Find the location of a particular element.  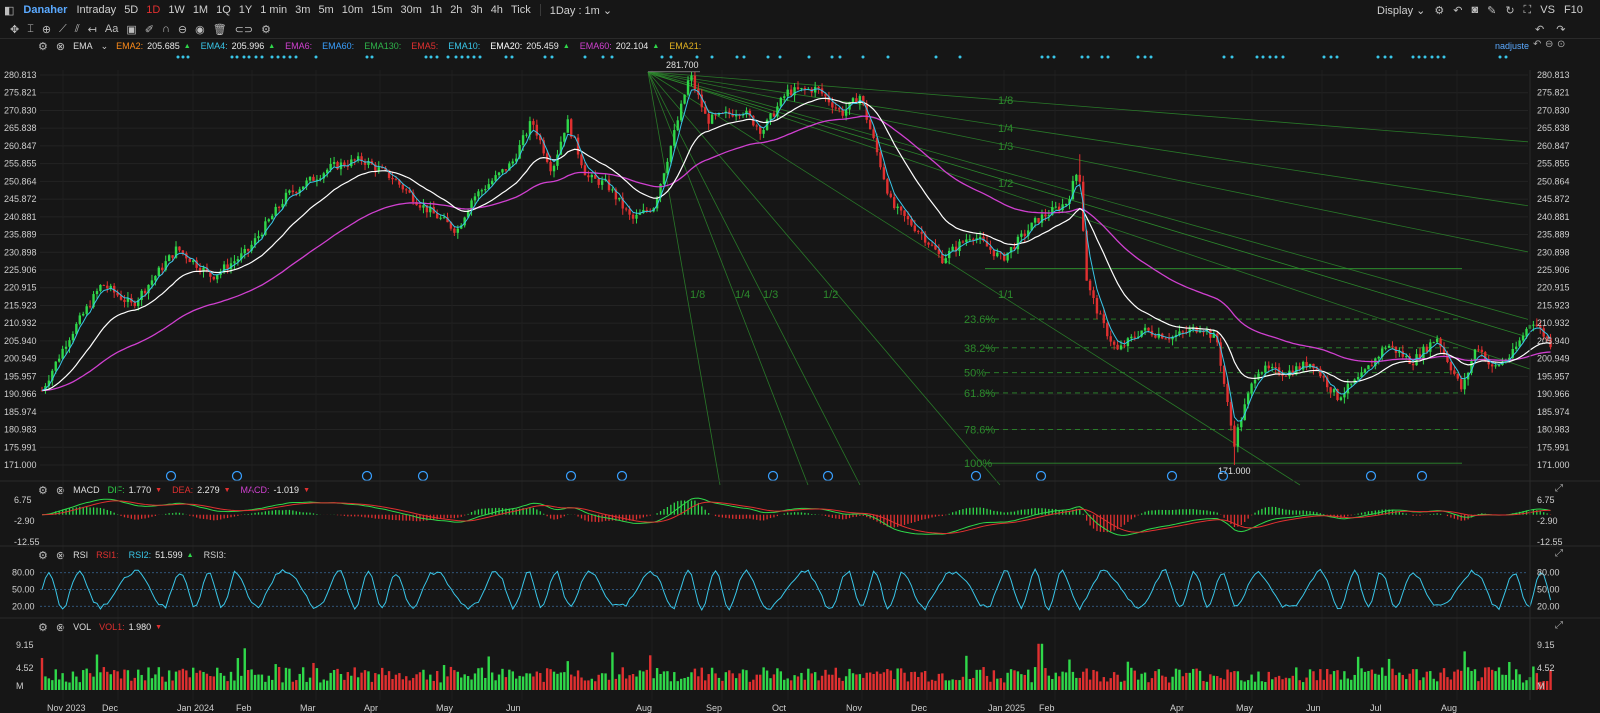

legend-item: DEA: 2.279 ▼ is located at coordinates (201, 490).